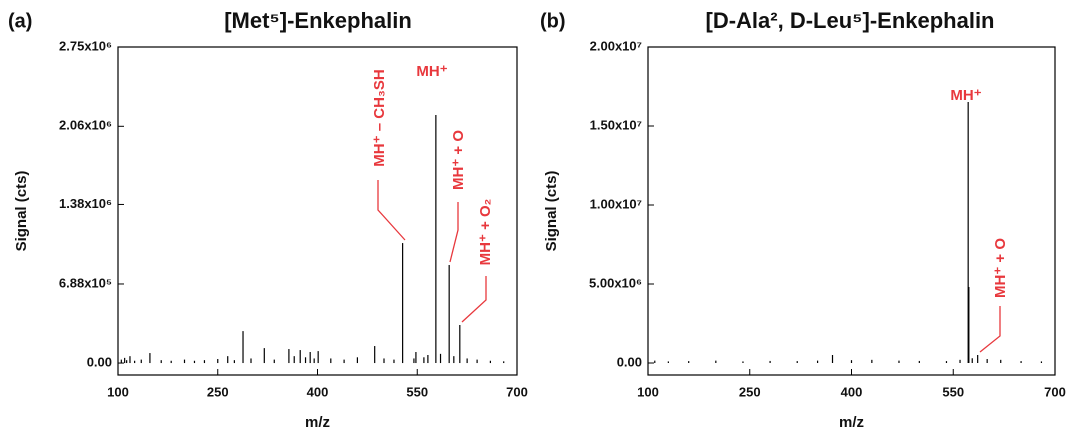 The image size is (1069, 435). What do you see at coordinates (616, 203) in the screenshot?
I see `y-tick-label: 1.00x10⁷` at bounding box center [616, 203].